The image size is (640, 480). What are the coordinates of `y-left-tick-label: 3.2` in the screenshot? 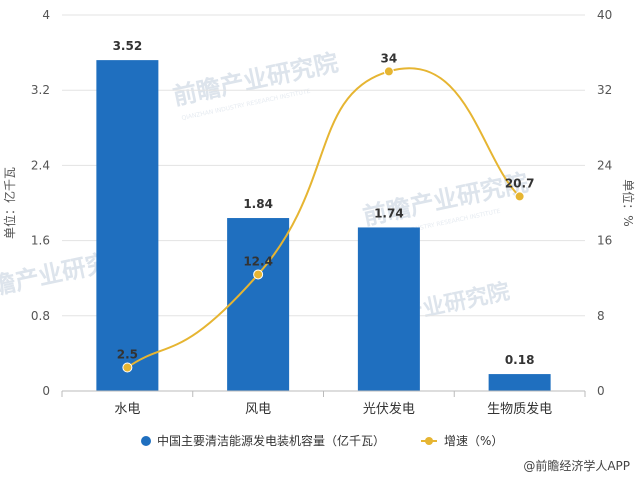 It's located at (40, 90).